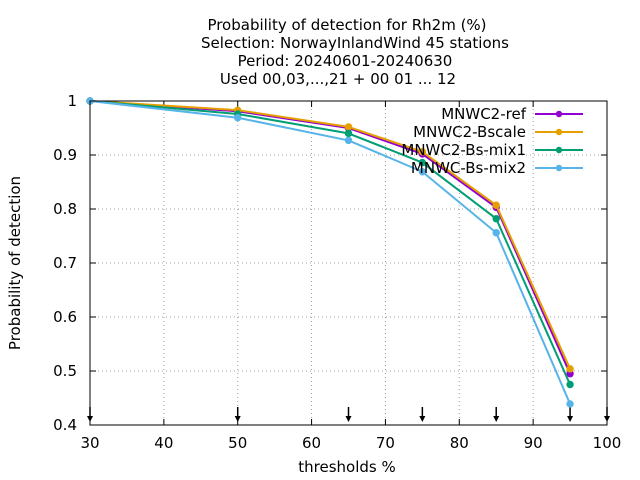  I want to click on y-tick-label: 0.8, so click(65, 209).